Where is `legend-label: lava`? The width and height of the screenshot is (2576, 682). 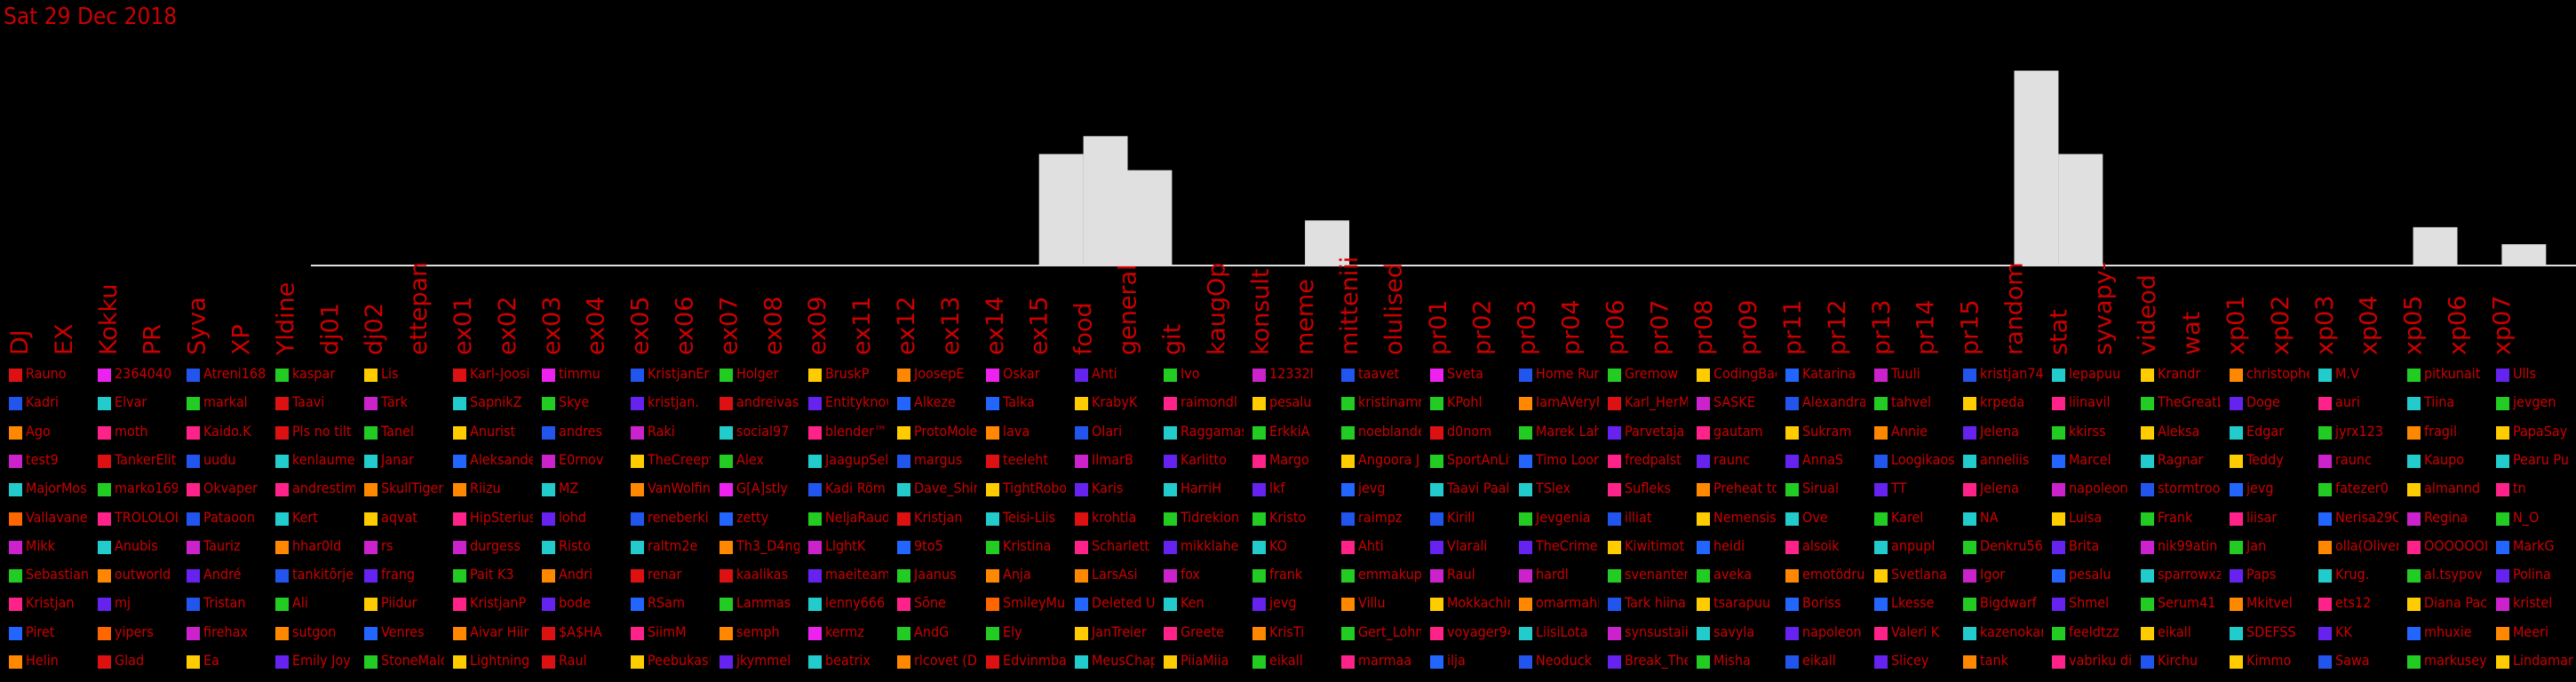
legend-label: lava is located at coordinates (1016, 431).